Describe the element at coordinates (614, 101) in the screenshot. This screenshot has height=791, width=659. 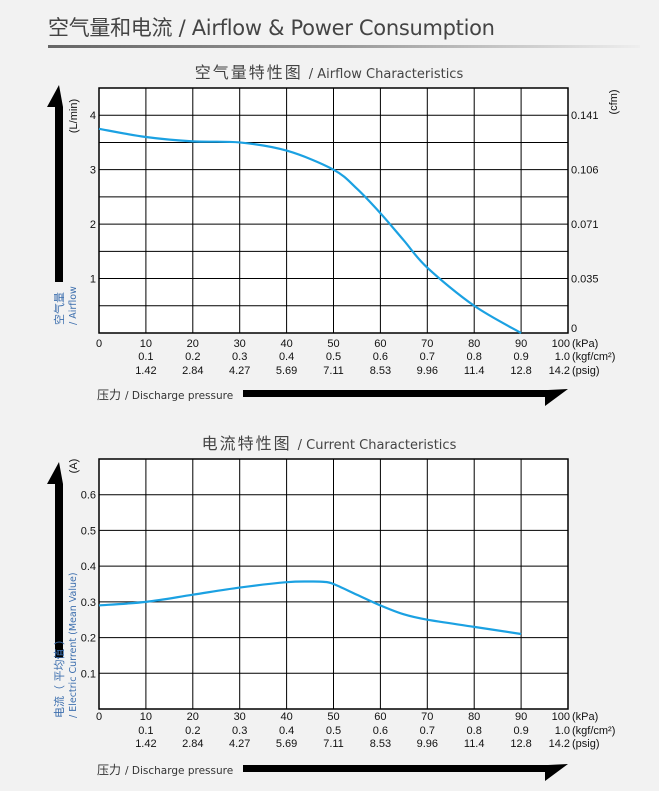
I see `y2-unit-label: (cfm)` at that location.